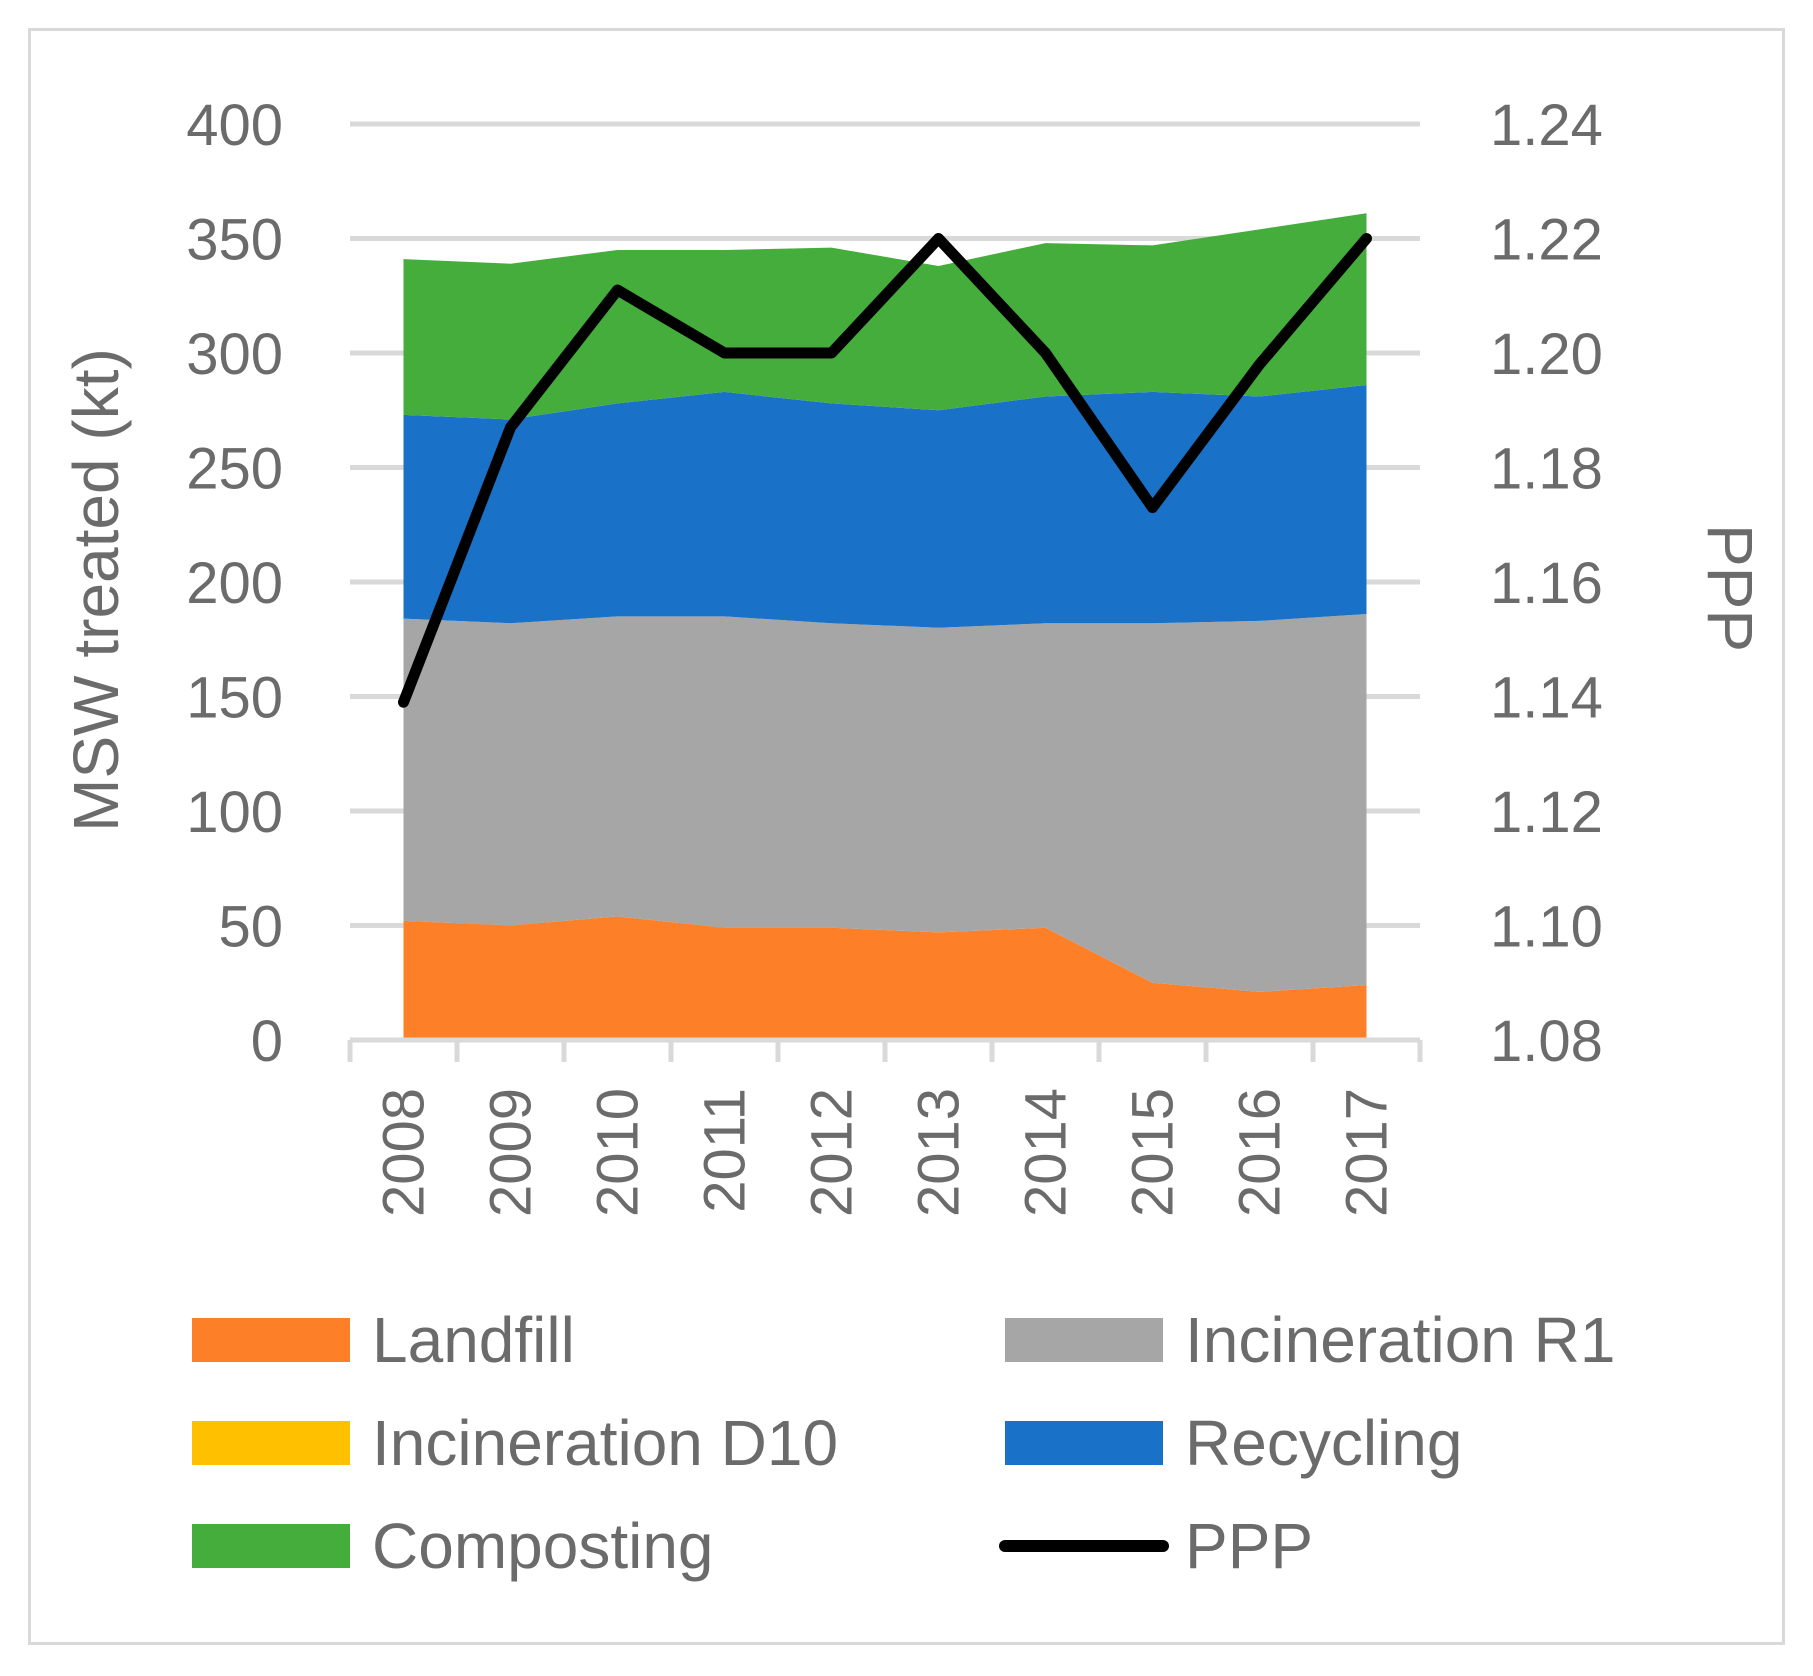 The image size is (1813, 1676). I want to click on x-tick-label: 2015, so click(1153, 1152).